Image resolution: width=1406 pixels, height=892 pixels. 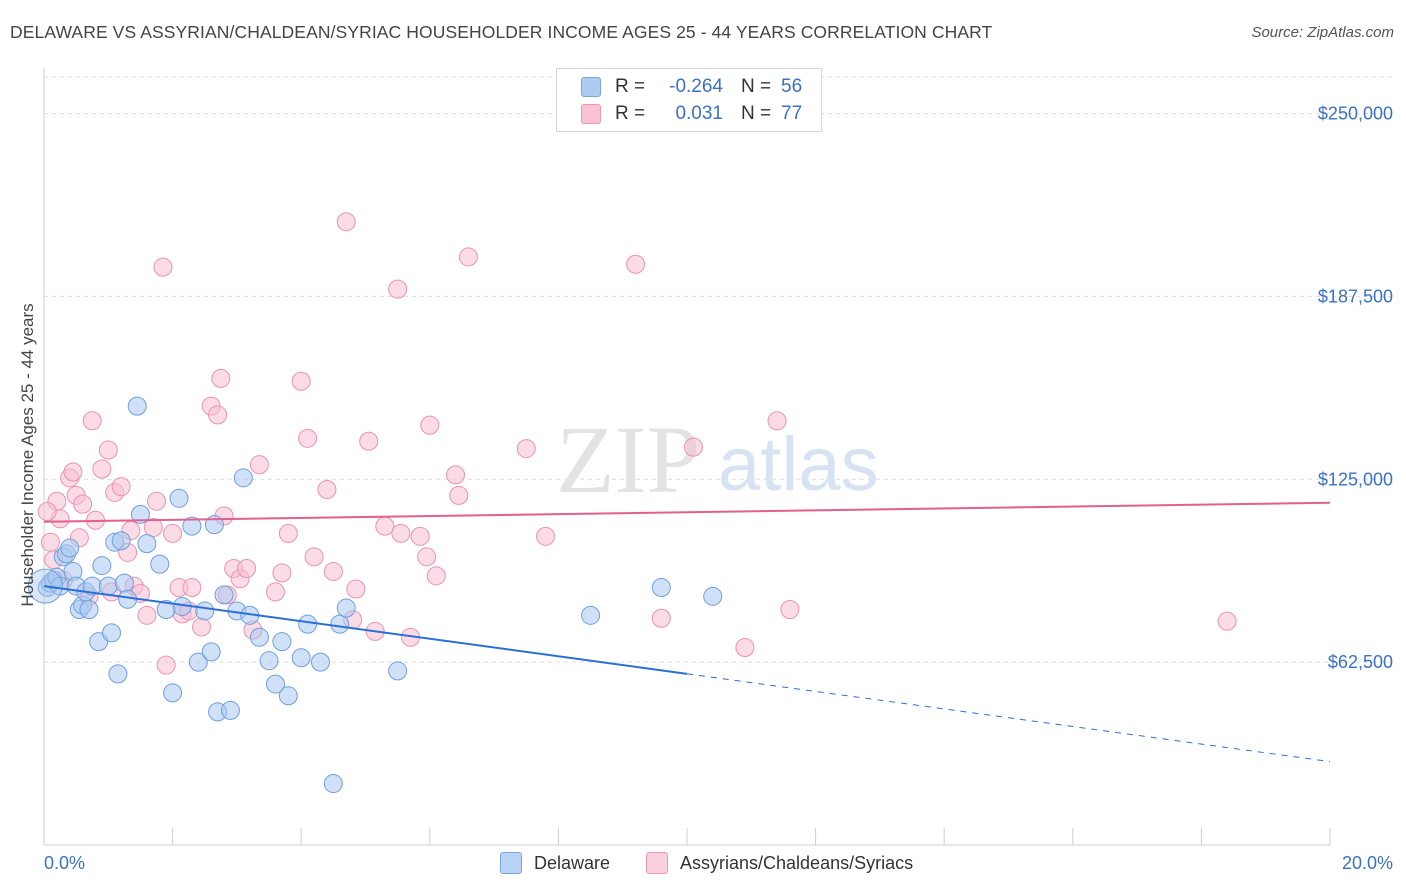 I want to click on y-tick-label: $250,000, so click(x=1355, y=114).